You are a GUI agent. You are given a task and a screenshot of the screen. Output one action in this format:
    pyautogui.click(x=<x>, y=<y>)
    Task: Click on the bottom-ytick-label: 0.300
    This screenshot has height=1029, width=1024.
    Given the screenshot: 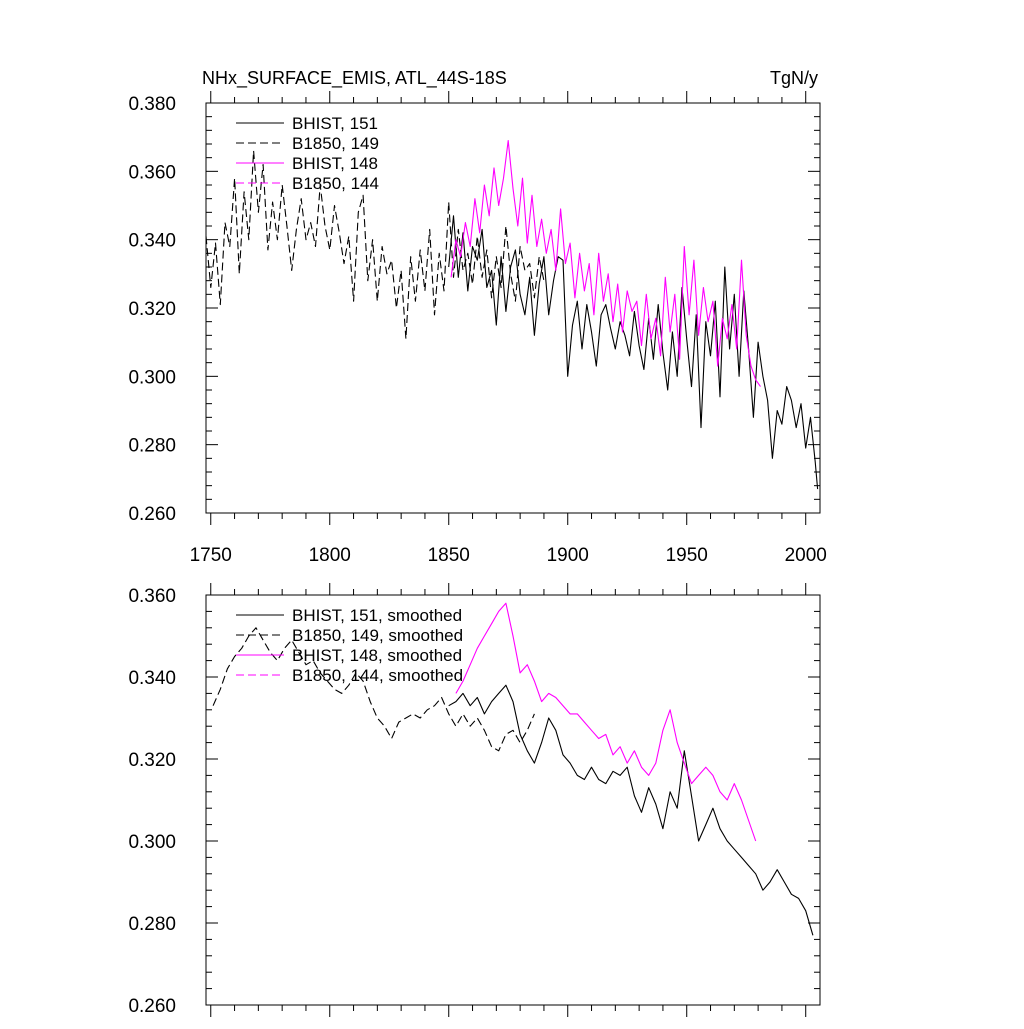 What is the action you would take?
    pyautogui.click(x=152, y=842)
    